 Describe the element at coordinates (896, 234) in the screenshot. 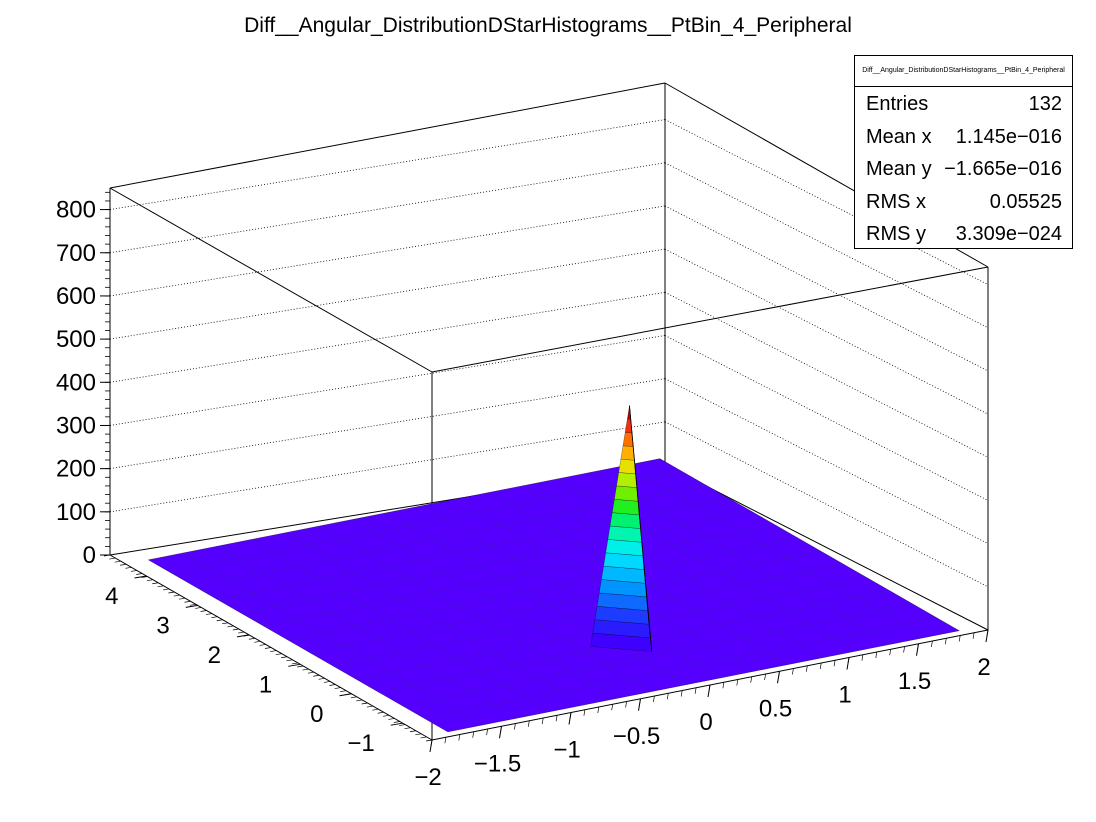

I see `stats-label: RMS y` at that location.